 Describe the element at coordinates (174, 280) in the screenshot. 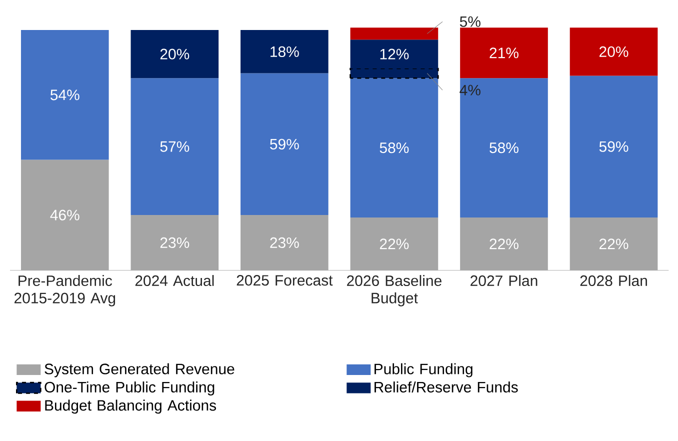

I see `x-tick-label: 2024 Actual` at that location.